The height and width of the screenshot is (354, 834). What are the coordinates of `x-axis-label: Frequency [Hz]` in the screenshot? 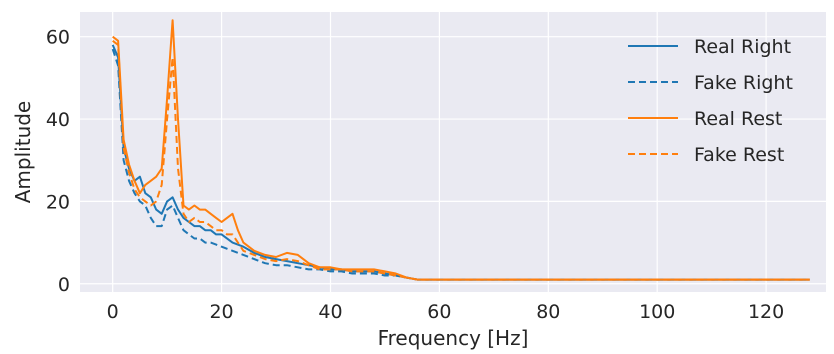 It's located at (453, 338).